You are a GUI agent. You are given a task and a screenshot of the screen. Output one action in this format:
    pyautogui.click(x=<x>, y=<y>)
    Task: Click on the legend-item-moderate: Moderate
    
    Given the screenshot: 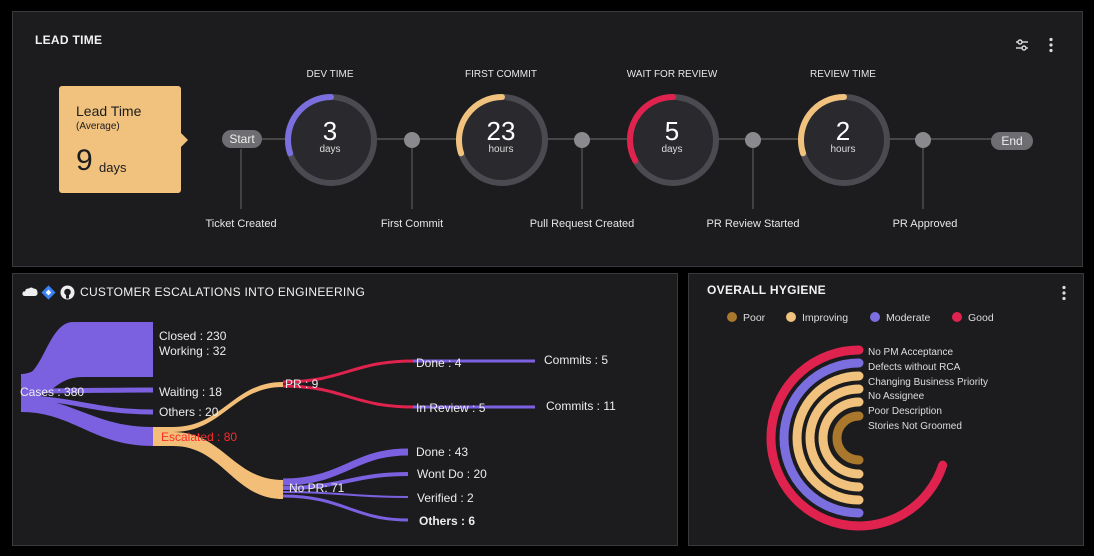 What is the action you would take?
    pyautogui.click(x=900, y=318)
    